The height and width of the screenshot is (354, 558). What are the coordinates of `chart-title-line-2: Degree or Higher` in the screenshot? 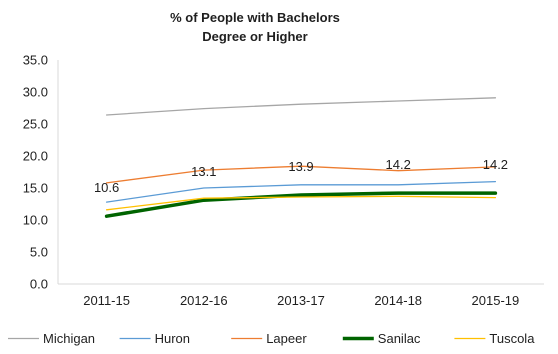 It's located at (254, 36).